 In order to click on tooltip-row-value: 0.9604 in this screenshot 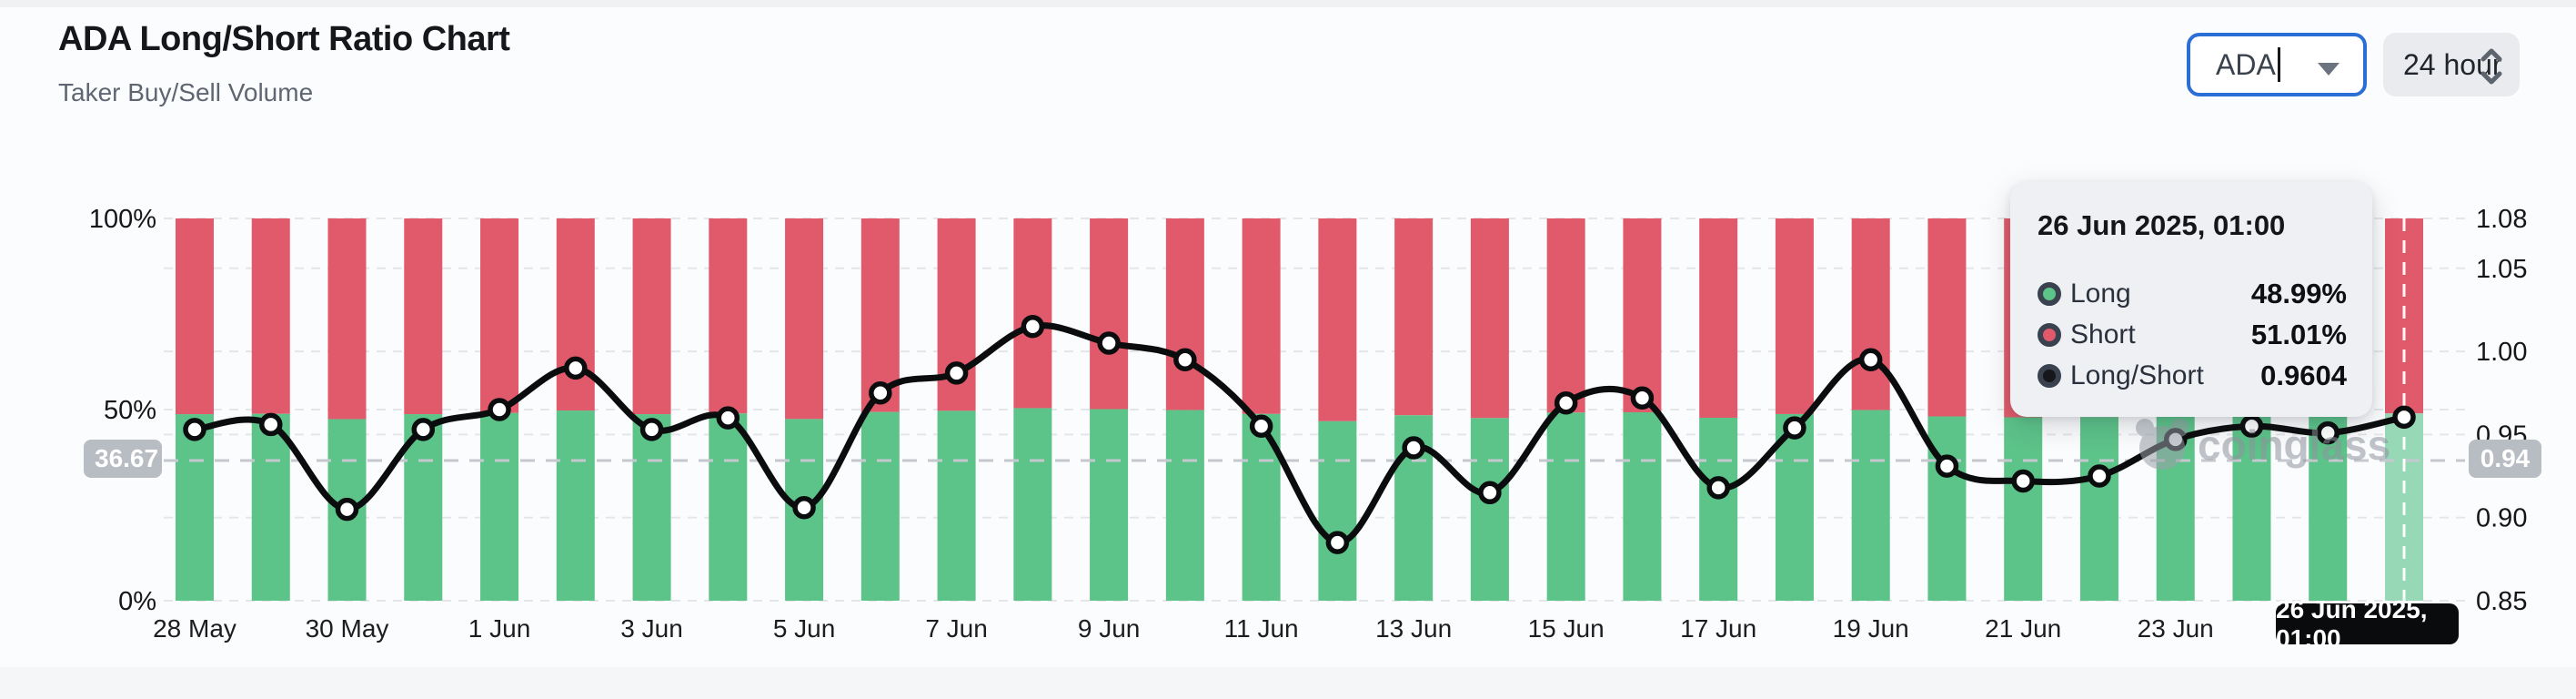, I will do `click(2303, 375)`.